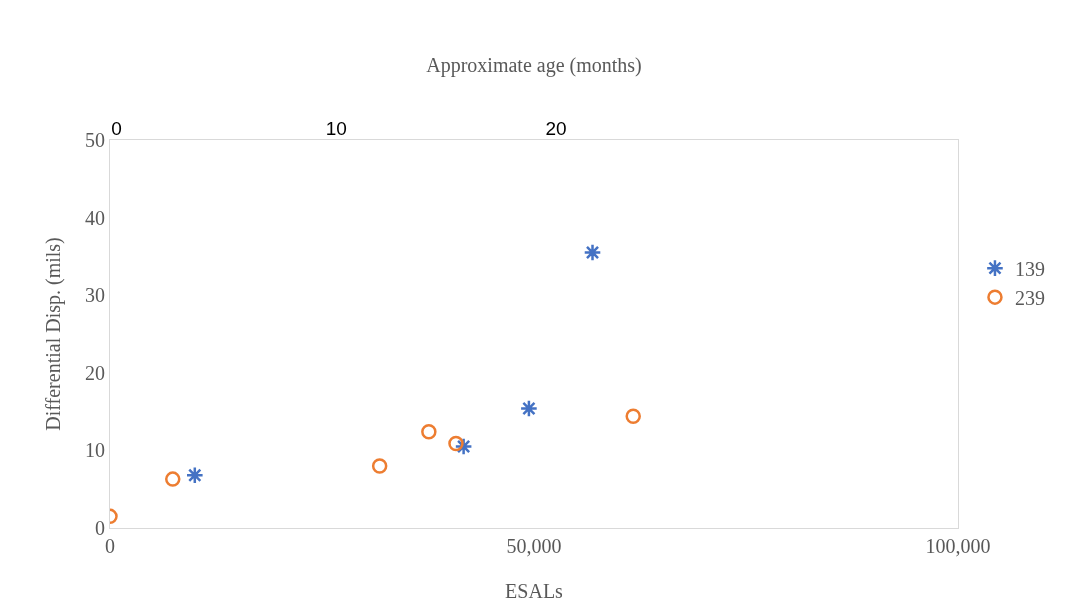 The image size is (1068, 603). Describe the element at coordinates (95, 217) in the screenshot. I see `y-tick-label: 40` at that location.